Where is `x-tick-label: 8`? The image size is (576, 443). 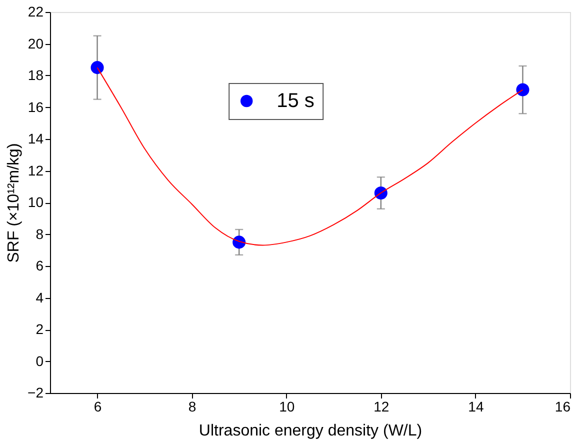
x-tick-label: 8 is located at coordinates (192, 406).